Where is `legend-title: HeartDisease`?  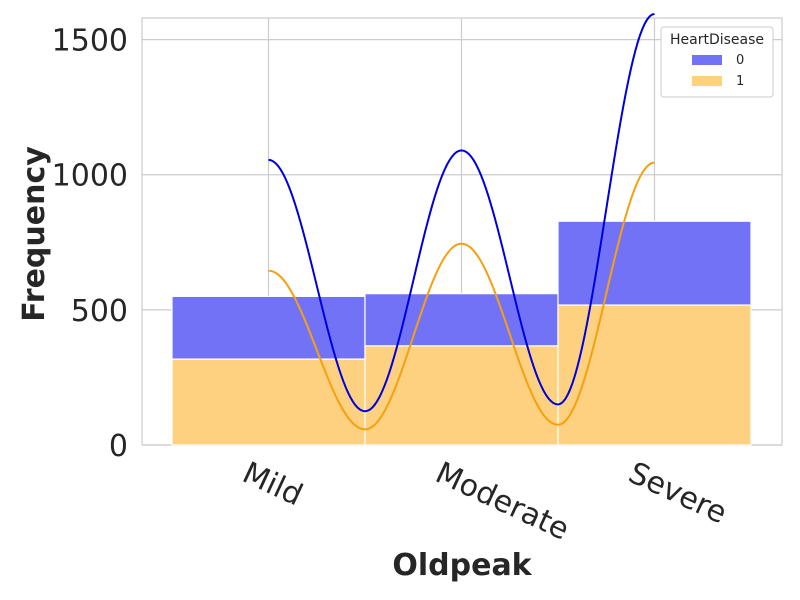
legend-title: HeartDisease is located at coordinates (717, 40).